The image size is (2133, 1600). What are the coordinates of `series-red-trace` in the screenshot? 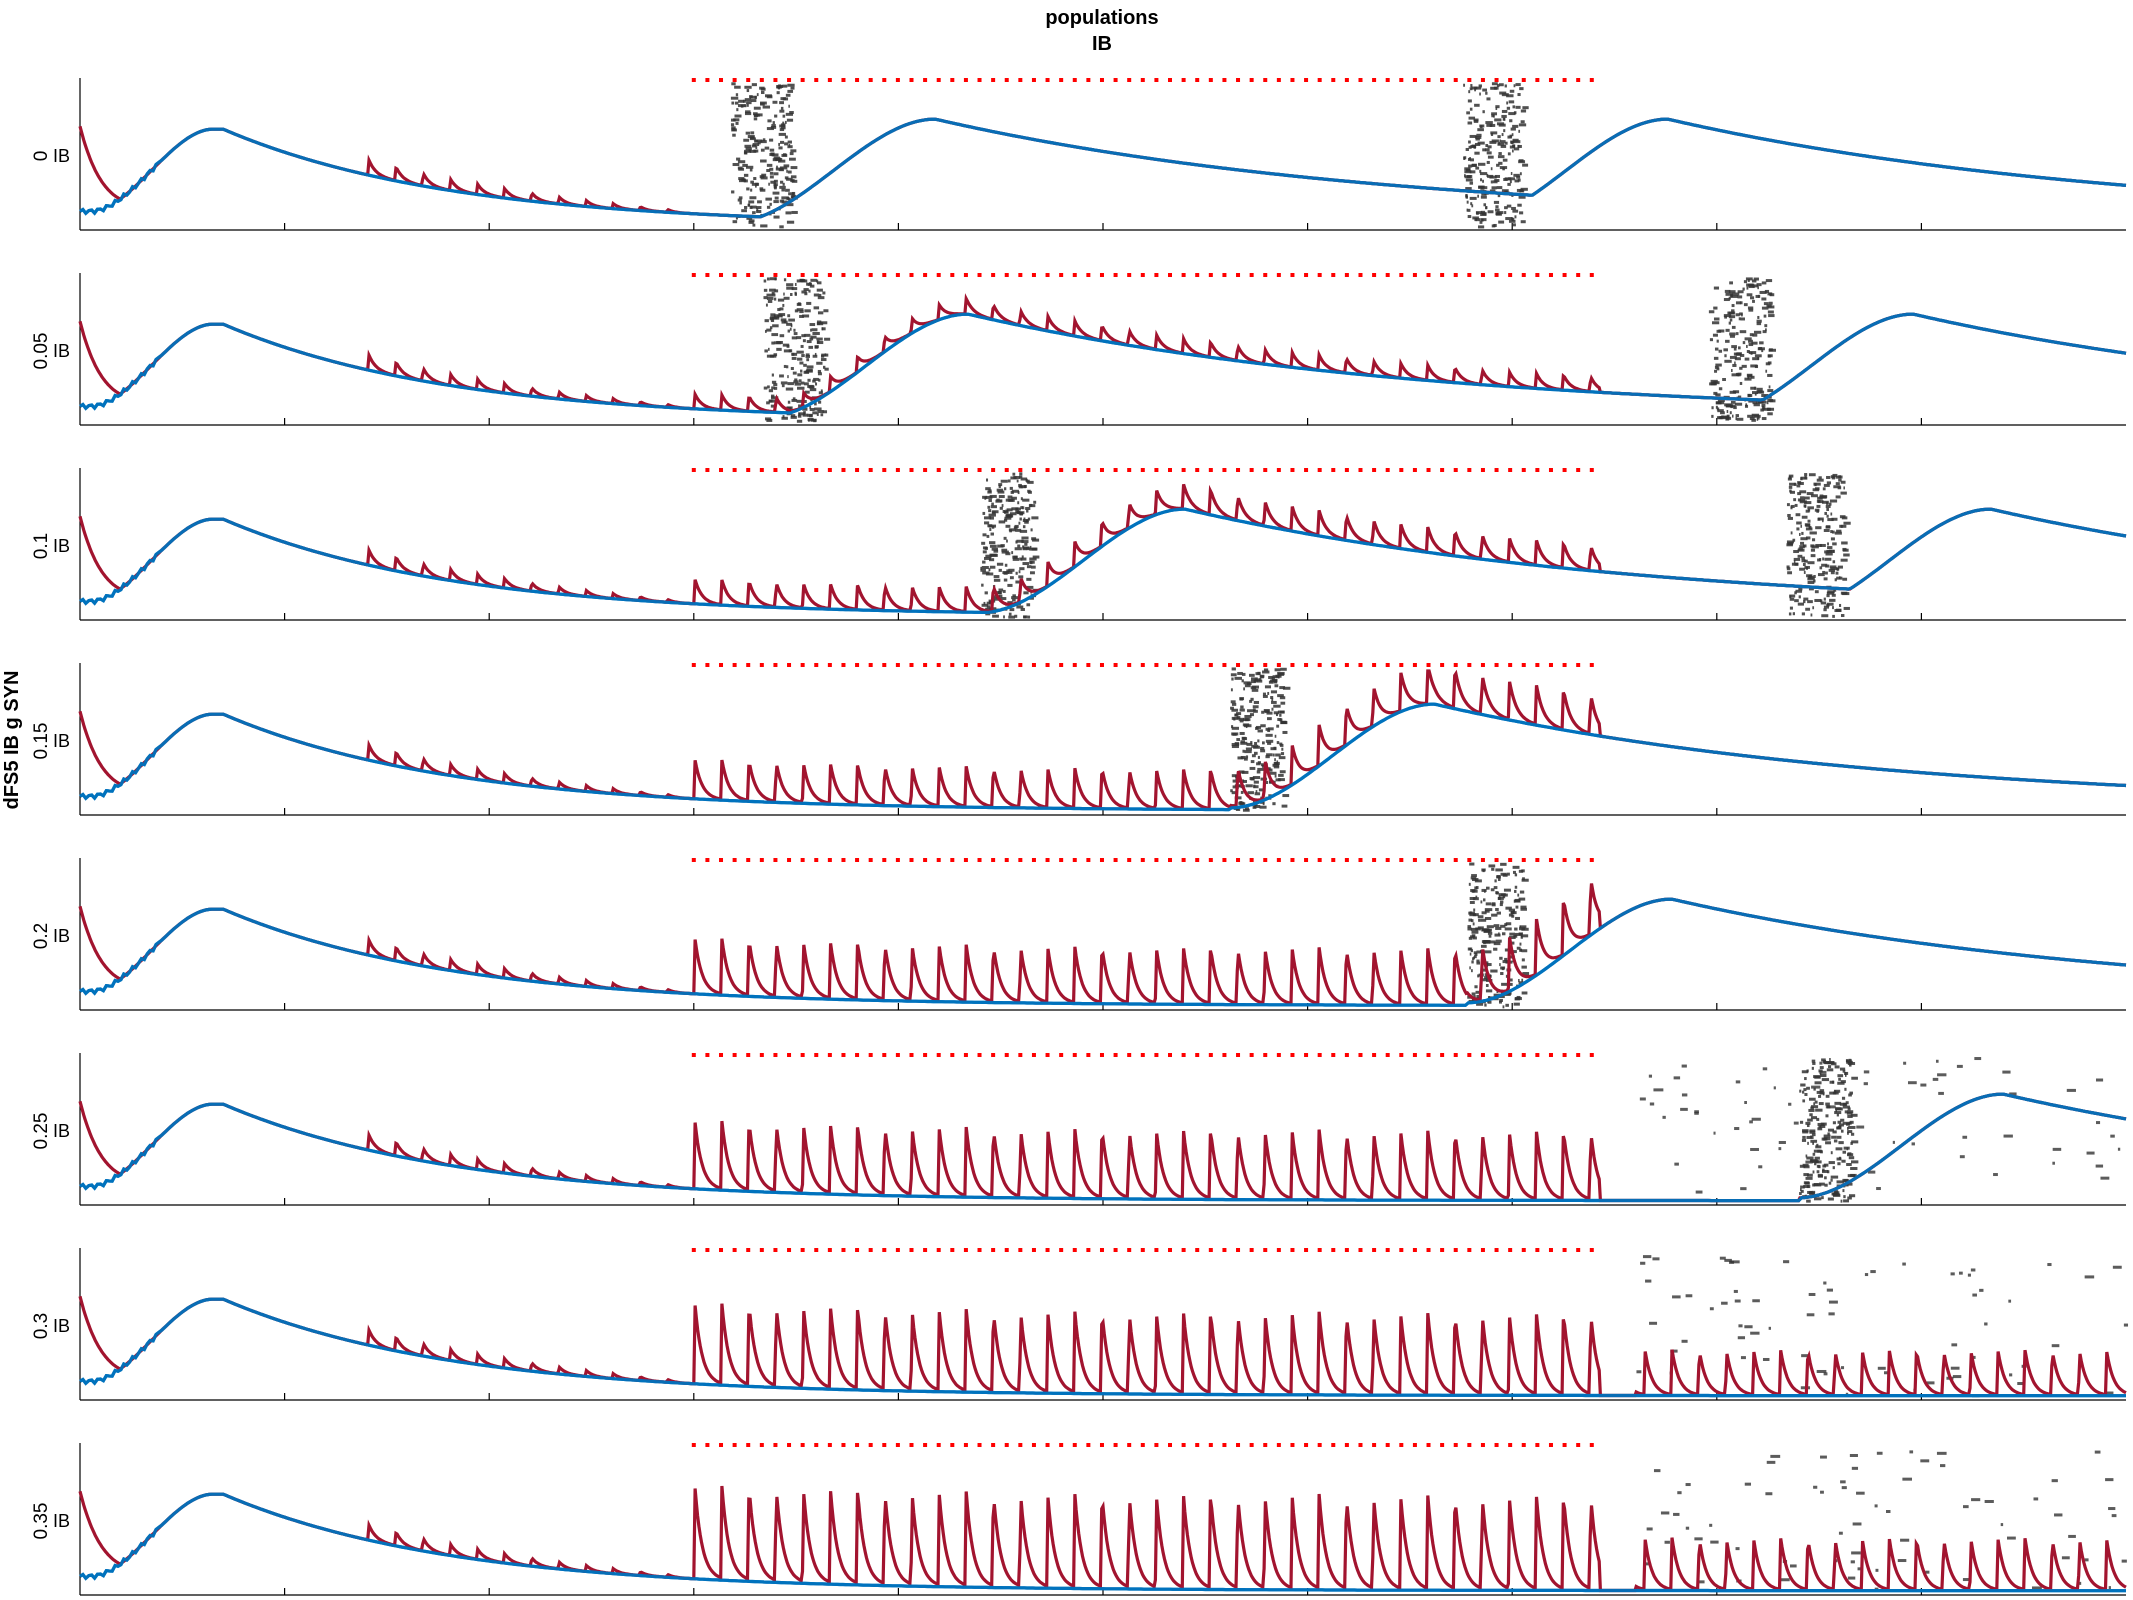 It's located at (1102, 548).